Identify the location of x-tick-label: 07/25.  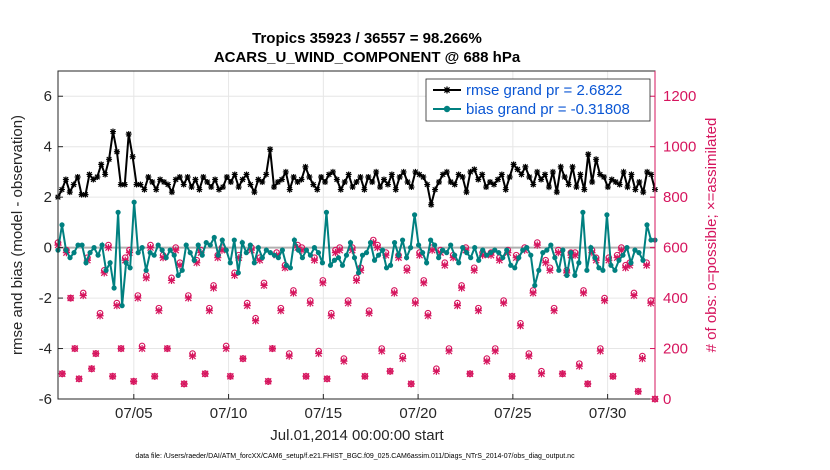
(513, 413).